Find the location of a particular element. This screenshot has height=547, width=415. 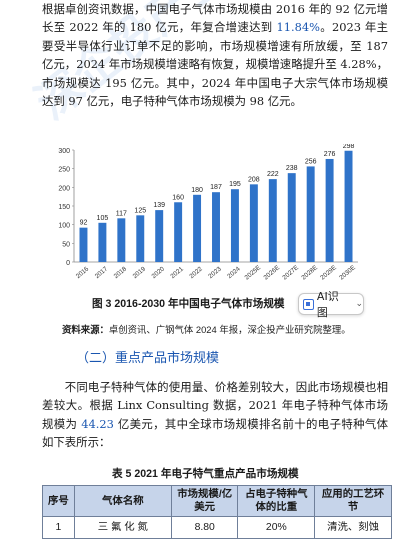

x-tick-label: 2027E is located at coordinates (290, 272).